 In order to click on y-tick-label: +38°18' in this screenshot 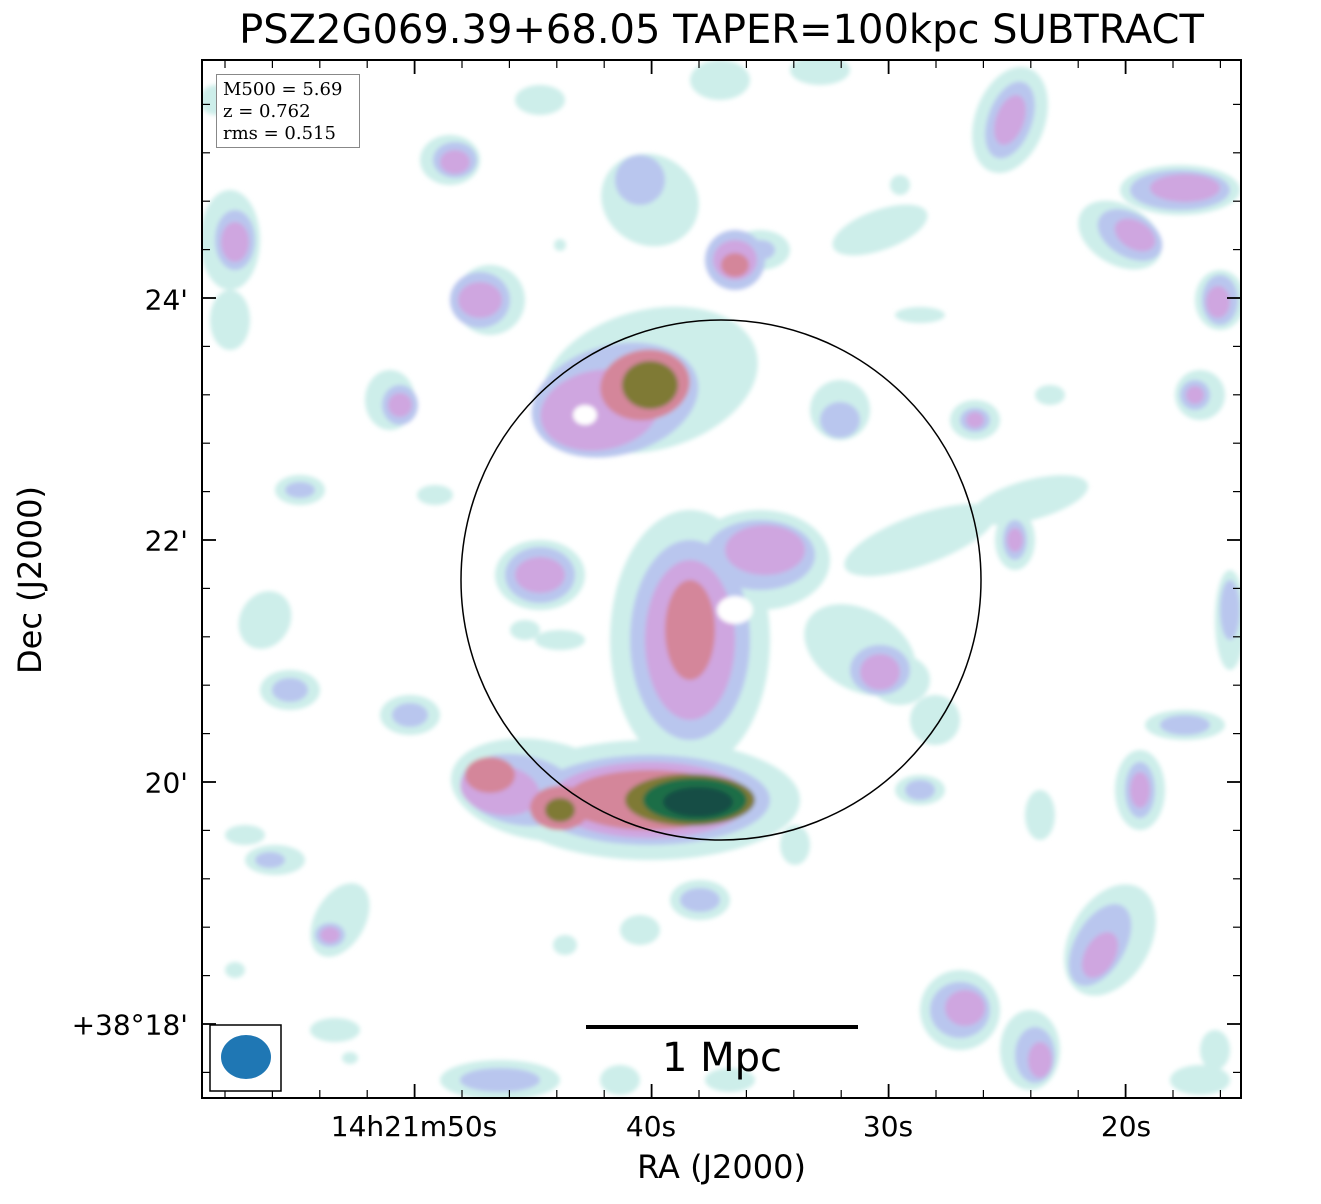, I will do `click(129, 1025)`.